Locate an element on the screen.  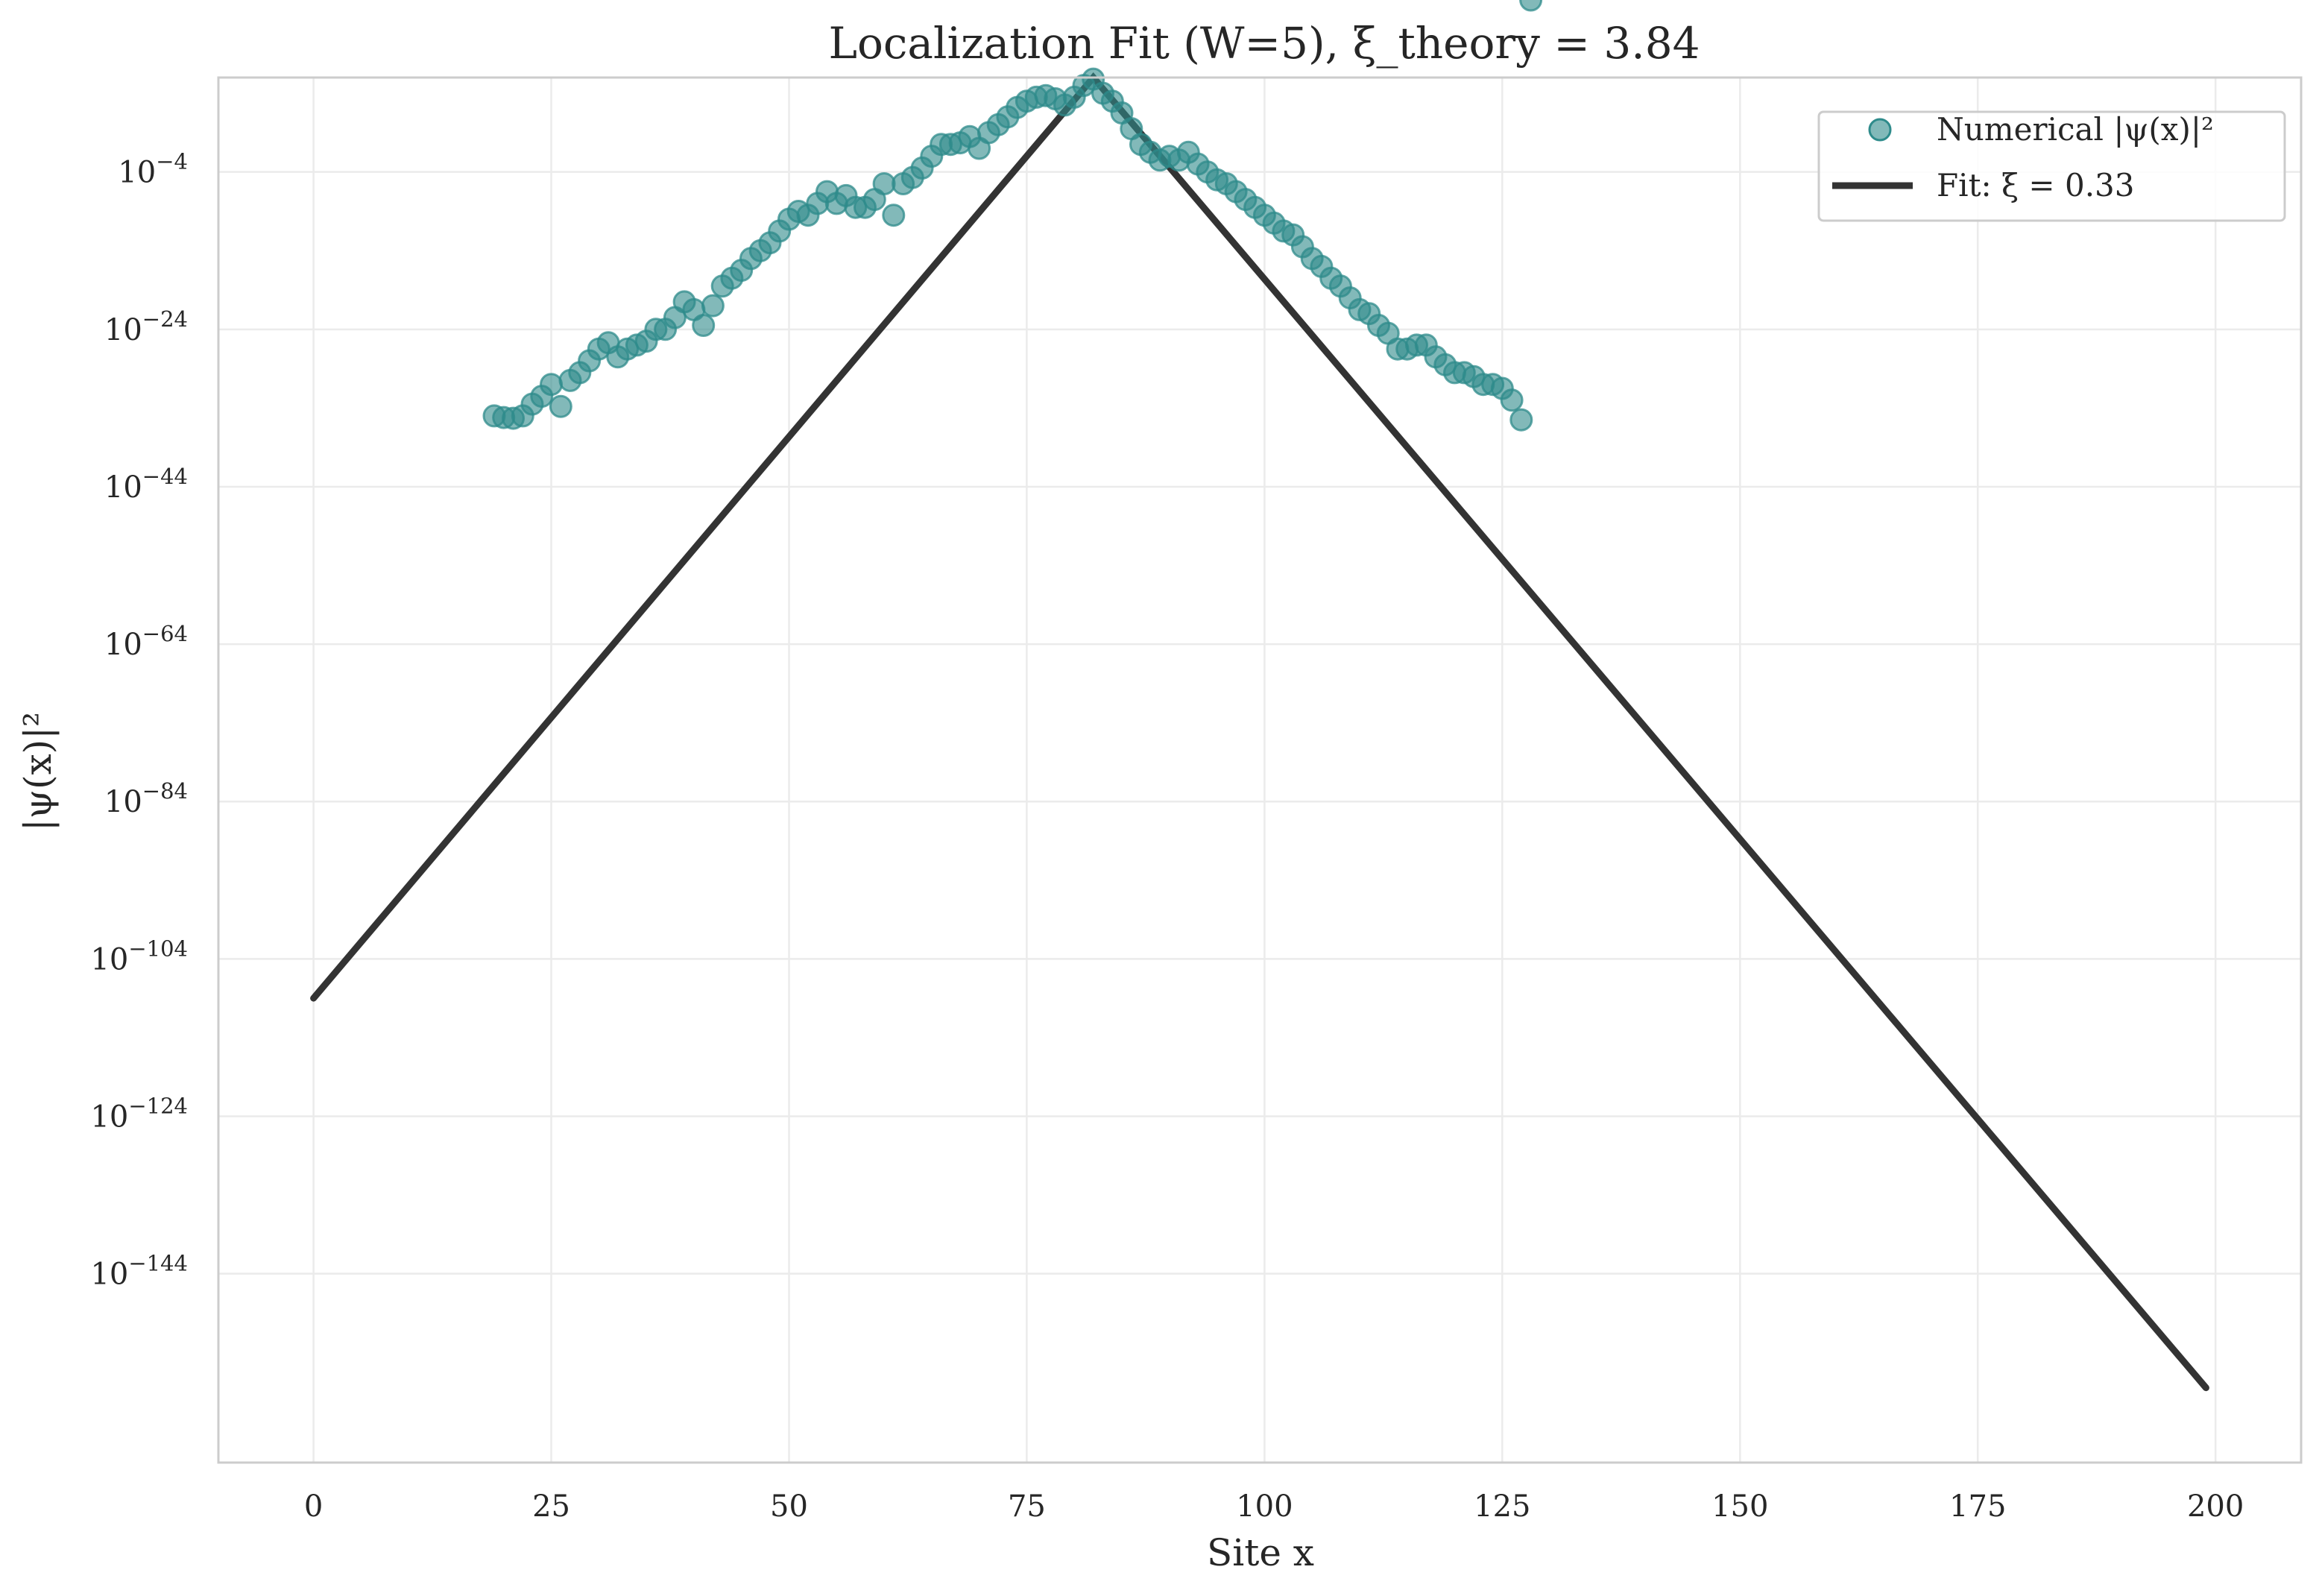
legend-scatter-marker is located at coordinates (1880, 130).